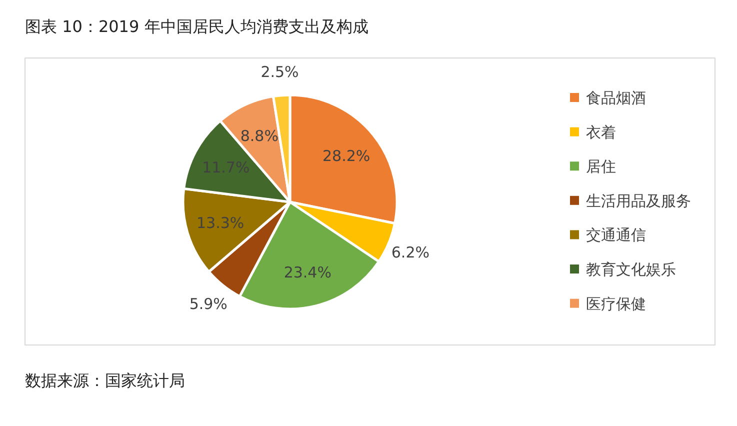 The height and width of the screenshot is (426, 737). Describe the element at coordinates (346, 155) in the screenshot. I see `data-label: 28.2%` at that location.